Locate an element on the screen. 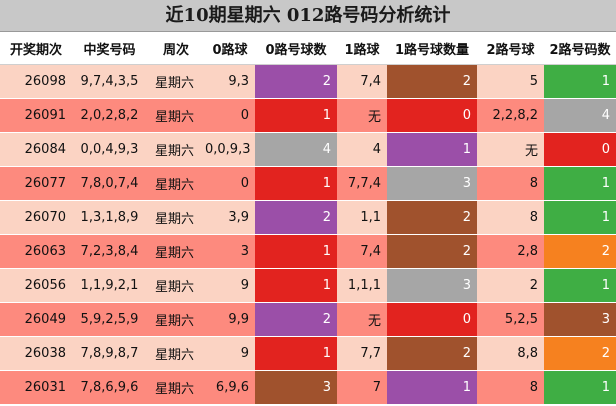 Image resolution: width=616 pixels, height=406 pixels. cell-road2: 2,8 is located at coordinates (510, 251).